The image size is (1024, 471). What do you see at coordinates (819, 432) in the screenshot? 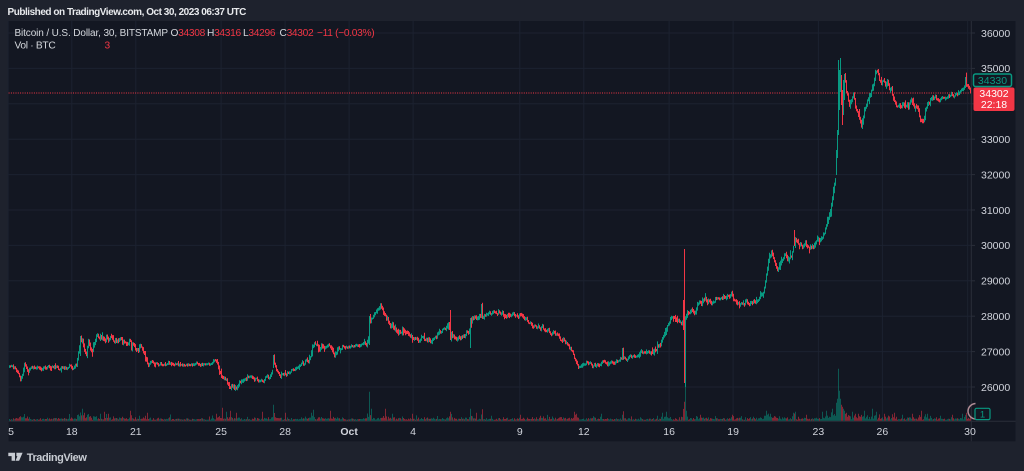
I see `svg-text: 23` at bounding box center [819, 432].